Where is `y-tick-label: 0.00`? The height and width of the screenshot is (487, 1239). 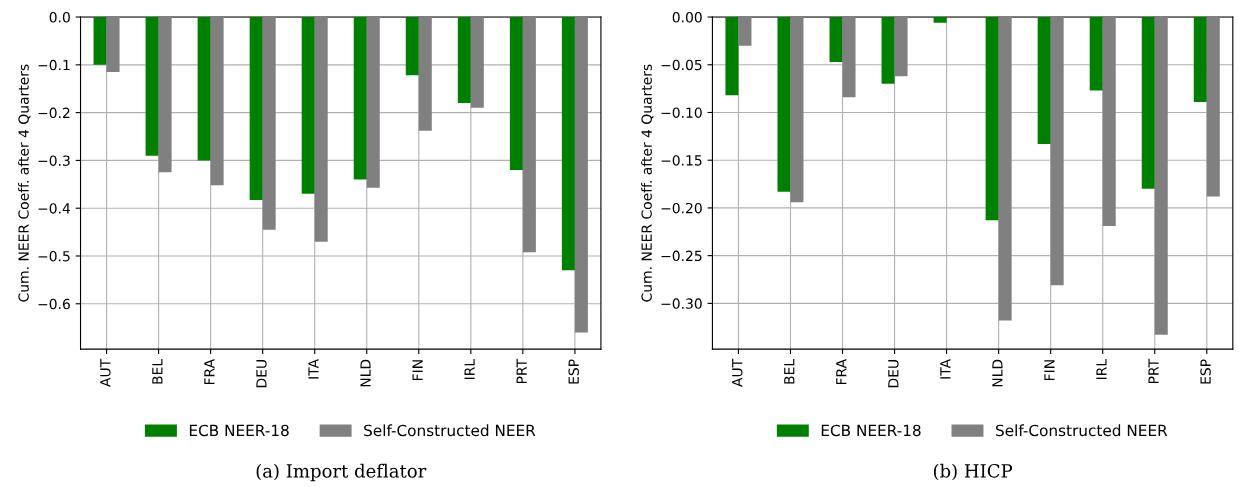 y-tick-label: 0.00 is located at coordinates (687, 17).